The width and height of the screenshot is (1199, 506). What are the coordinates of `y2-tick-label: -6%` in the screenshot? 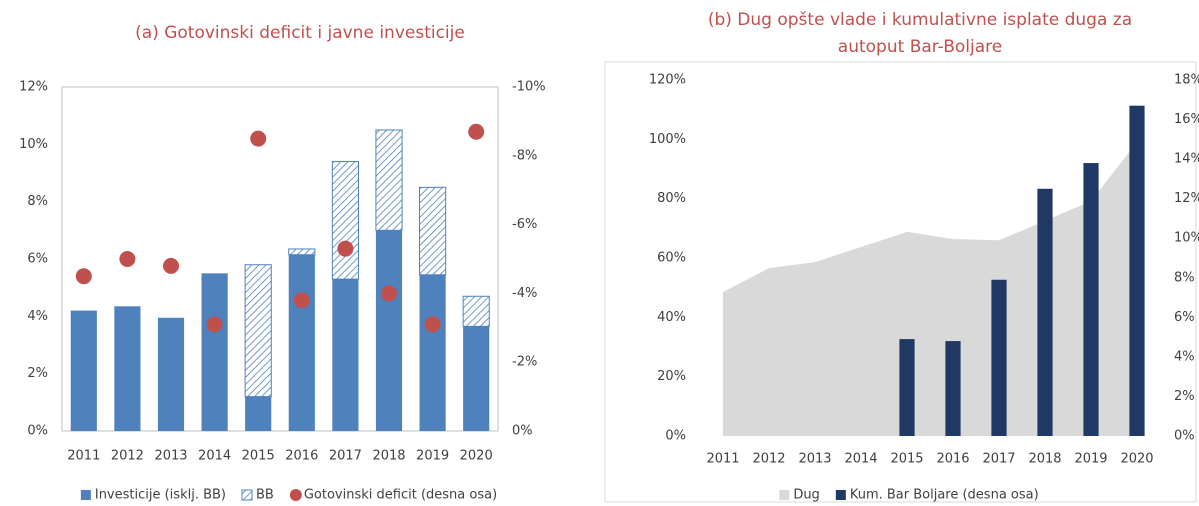 It's located at (524, 224).